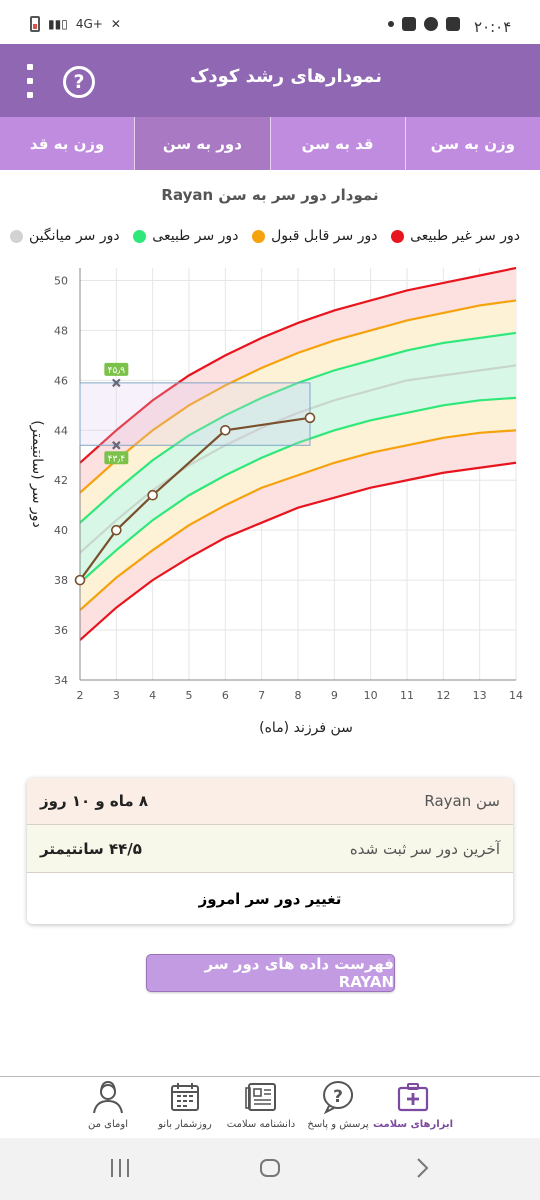 Image resolution: width=540 pixels, height=1200 pixels. What do you see at coordinates (61, 330) in the screenshot?
I see `y-tick-label: 48` at bounding box center [61, 330].